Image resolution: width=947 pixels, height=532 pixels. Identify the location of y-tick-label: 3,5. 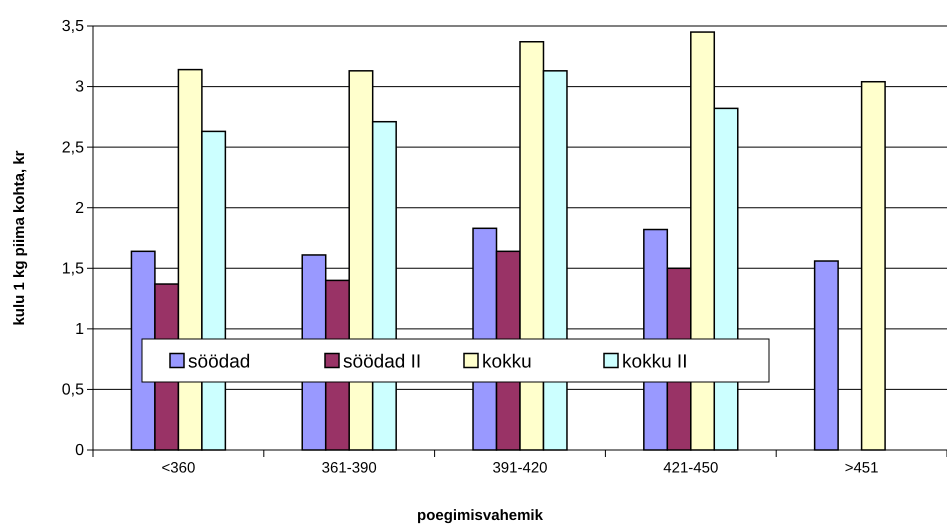
(73, 27).